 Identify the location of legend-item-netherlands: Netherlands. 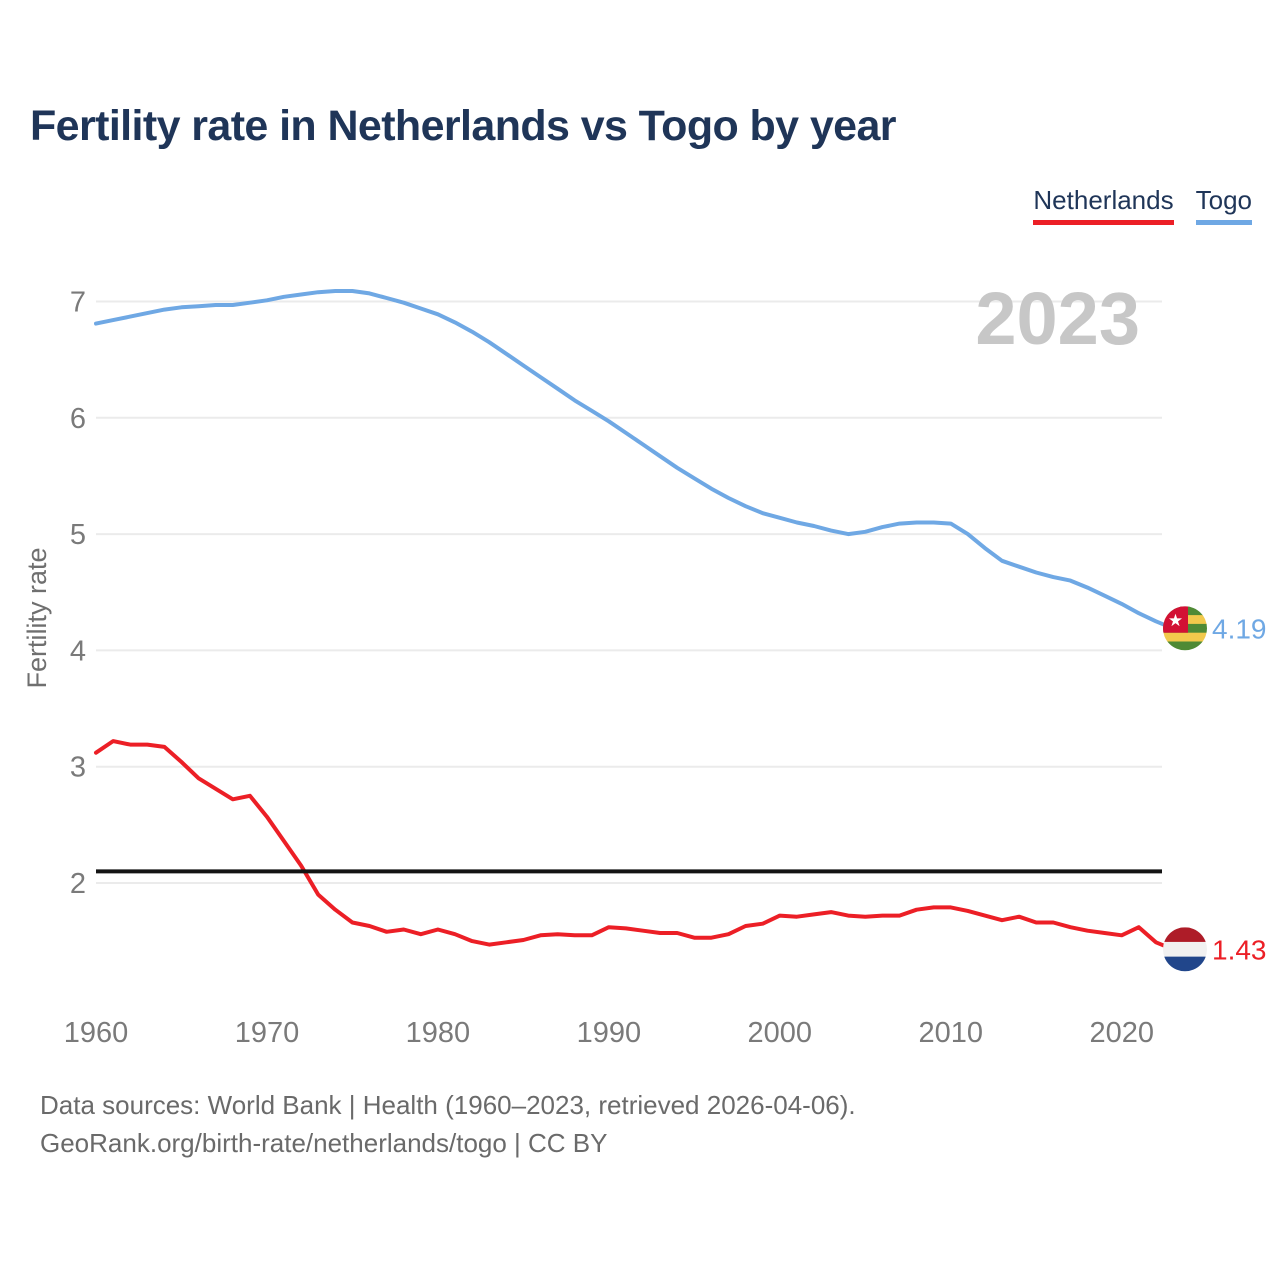
(1103, 205).